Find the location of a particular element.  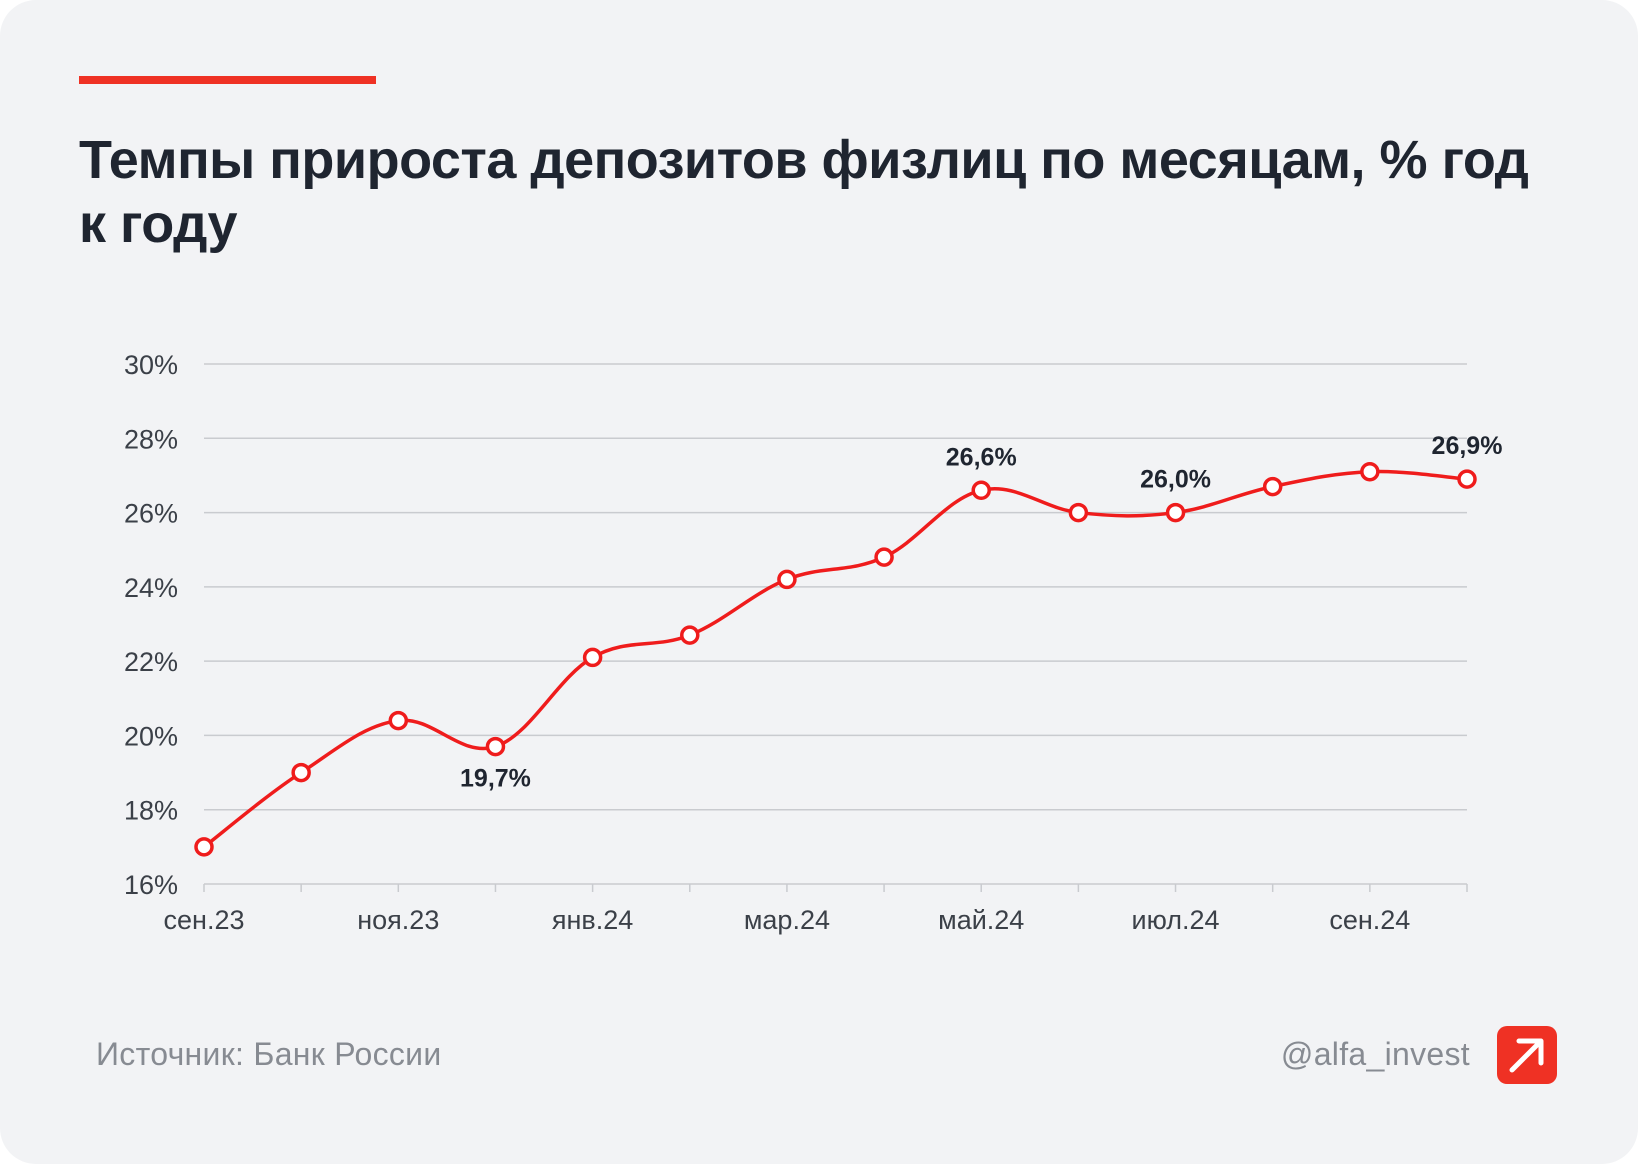

y-tick-label: 26% is located at coordinates (151, 514).